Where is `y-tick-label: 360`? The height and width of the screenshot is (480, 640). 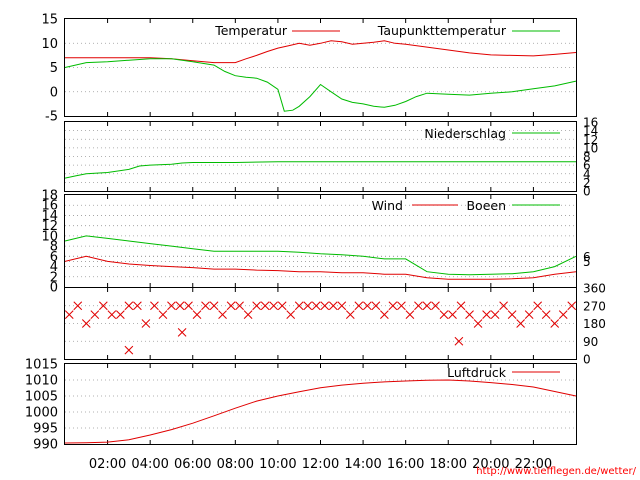 y-tick-label: 360 is located at coordinates (594, 289).